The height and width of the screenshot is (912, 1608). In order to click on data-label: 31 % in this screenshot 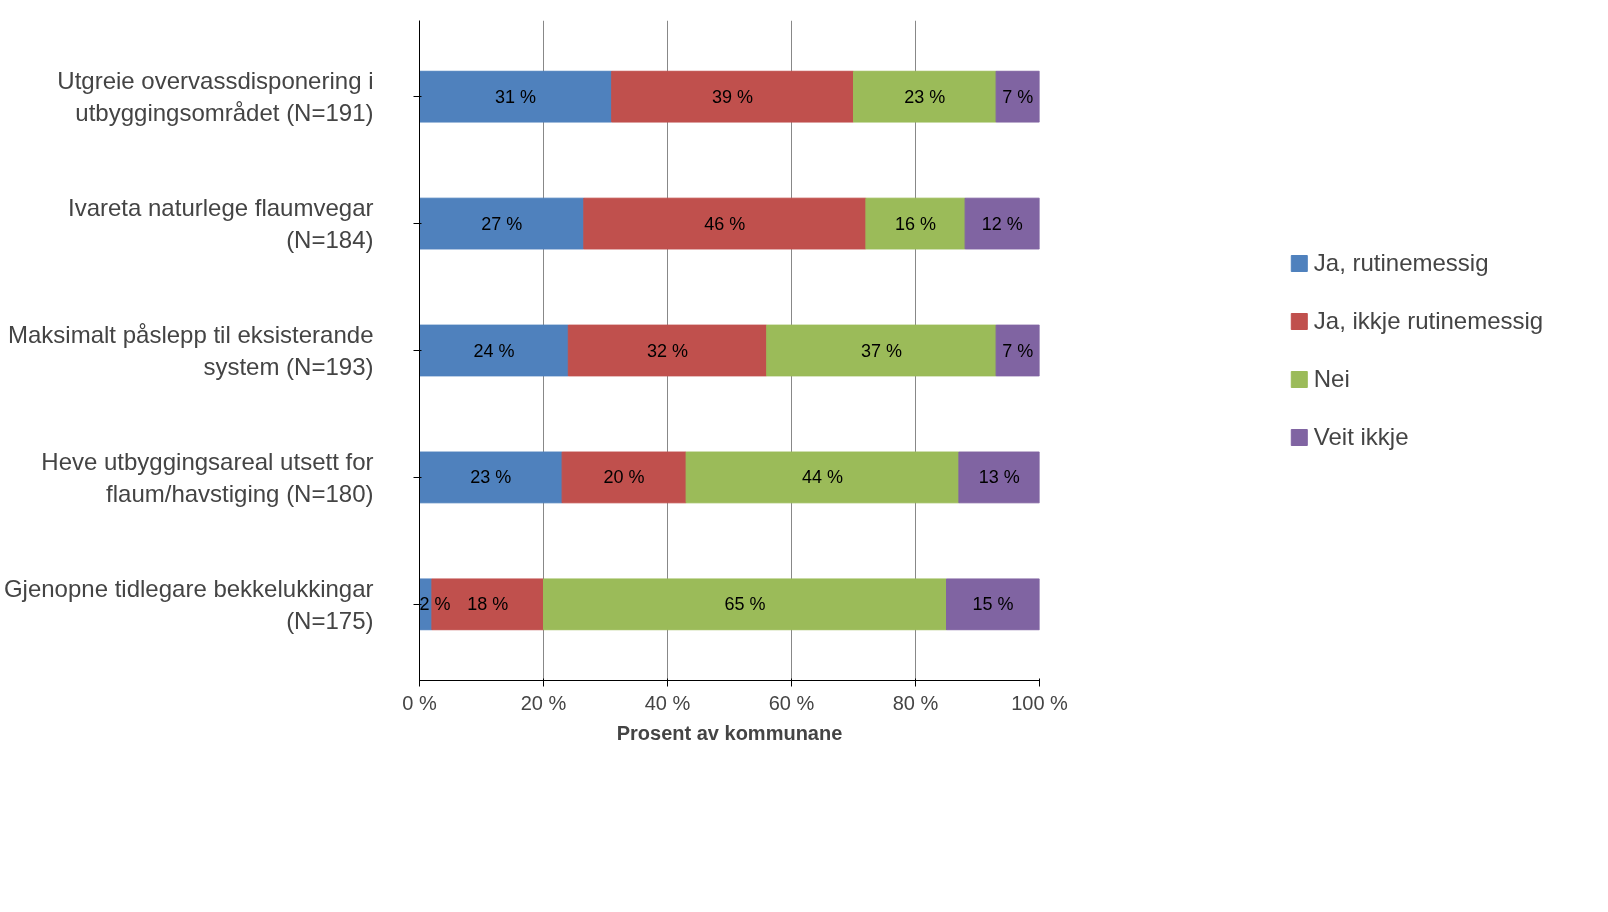, I will do `click(516, 96)`.